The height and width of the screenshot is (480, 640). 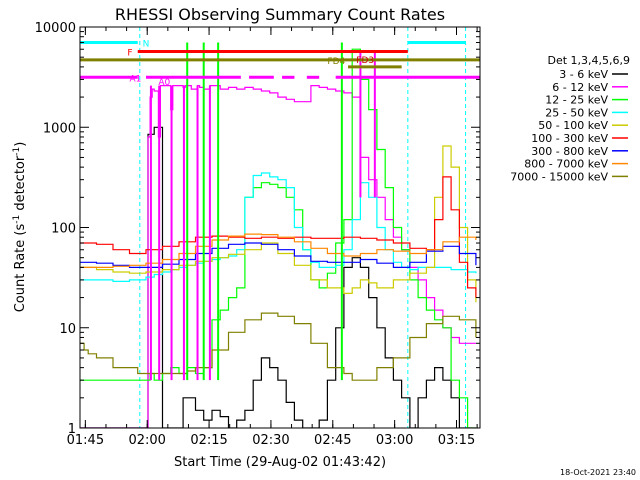 What do you see at coordinates (365, 61) in the screenshot?
I see `annotation-label-2: FD3` at bounding box center [365, 61].